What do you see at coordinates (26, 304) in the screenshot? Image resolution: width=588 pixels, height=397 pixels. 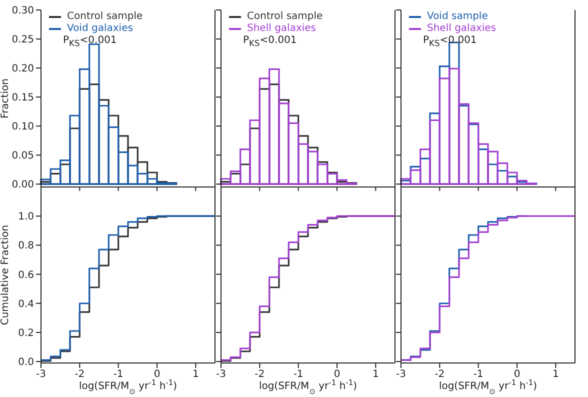 I see `y-tick-label: 0.4` at bounding box center [26, 304].